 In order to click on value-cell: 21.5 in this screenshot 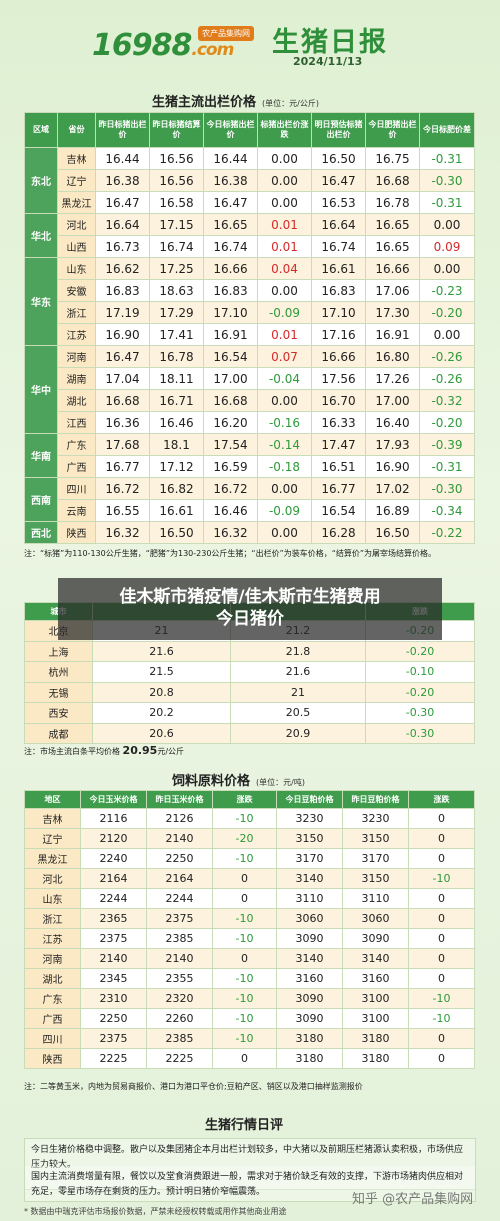, I will do `click(161, 672)`.